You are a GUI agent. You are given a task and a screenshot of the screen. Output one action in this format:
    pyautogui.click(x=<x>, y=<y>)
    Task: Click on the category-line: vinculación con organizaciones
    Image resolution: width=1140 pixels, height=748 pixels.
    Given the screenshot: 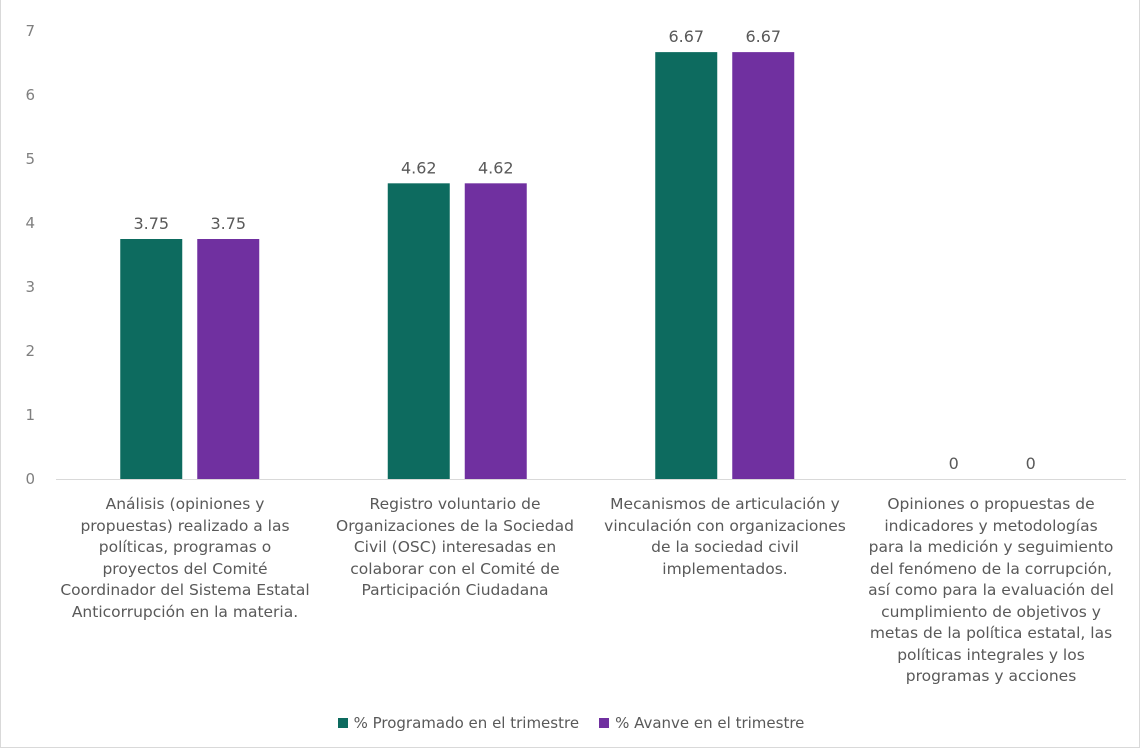 What is the action you would take?
    pyautogui.click(x=725, y=525)
    